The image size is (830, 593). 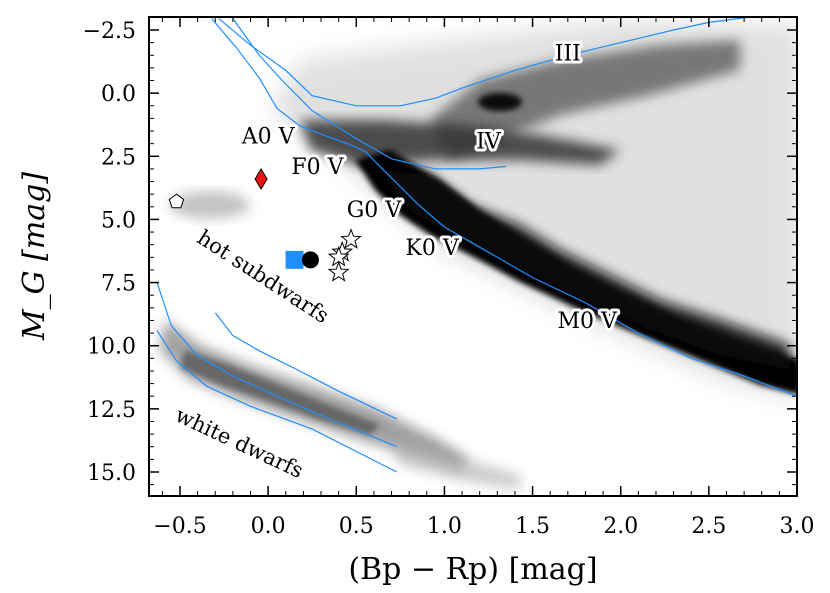 I want to click on spectral-label-halo: F0 V, so click(x=317, y=167).